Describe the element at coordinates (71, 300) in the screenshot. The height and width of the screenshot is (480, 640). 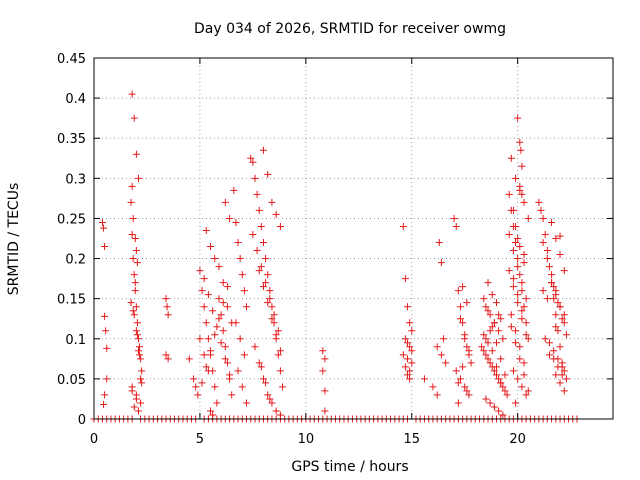
I see `y-tick-label: 0.15` at that location.